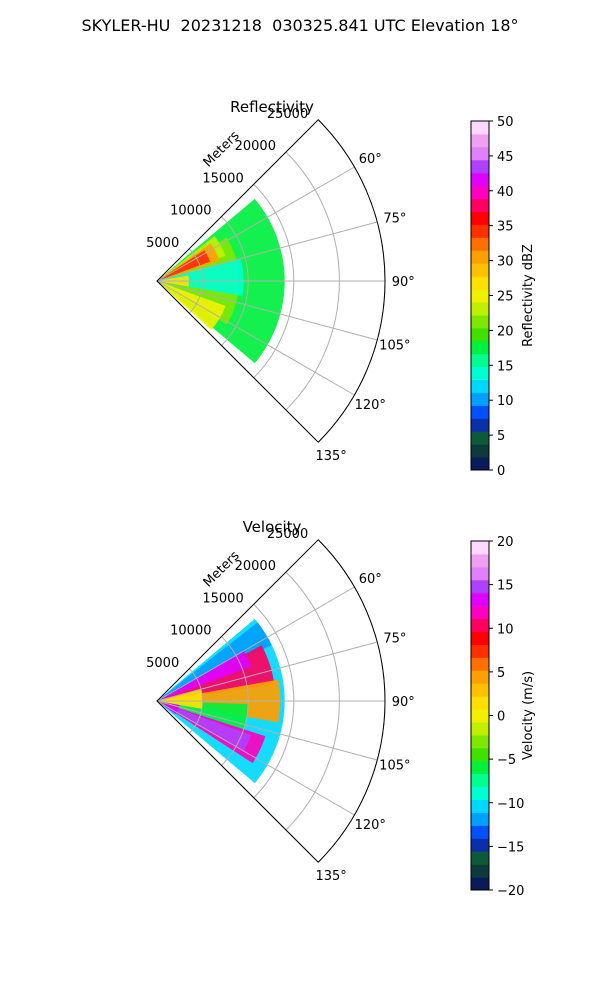 The height and width of the screenshot is (1000, 600). What do you see at coordinates (370, 579) in the screenshot?
I see `azimuth-tick-label: 60°` at bounding box center [370, 579].